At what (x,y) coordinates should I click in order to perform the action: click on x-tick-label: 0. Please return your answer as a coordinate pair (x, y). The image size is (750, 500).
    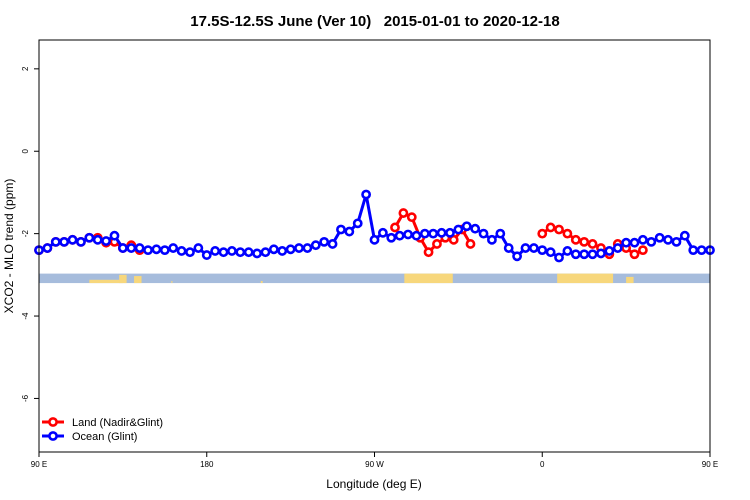
    Looking at the image, I should click on (542, 464).